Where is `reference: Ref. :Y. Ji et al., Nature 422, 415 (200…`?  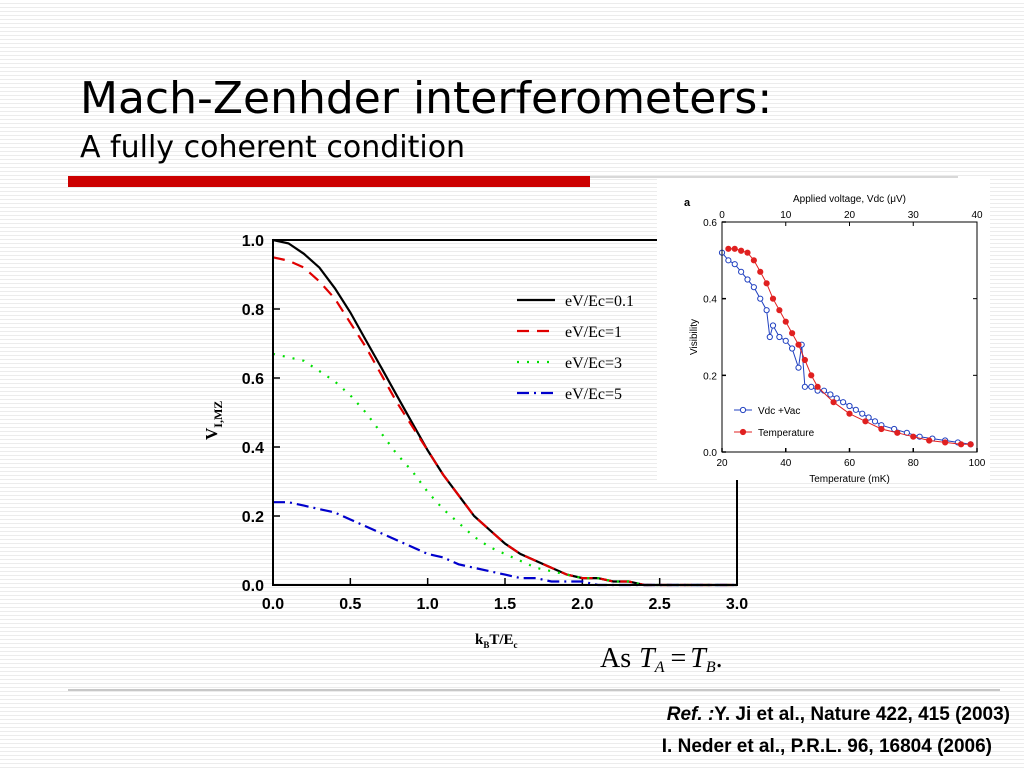
reference: Ref. :Y. Ji et al., Nature 422, 415 (200… is located at coordinates (838, 714).